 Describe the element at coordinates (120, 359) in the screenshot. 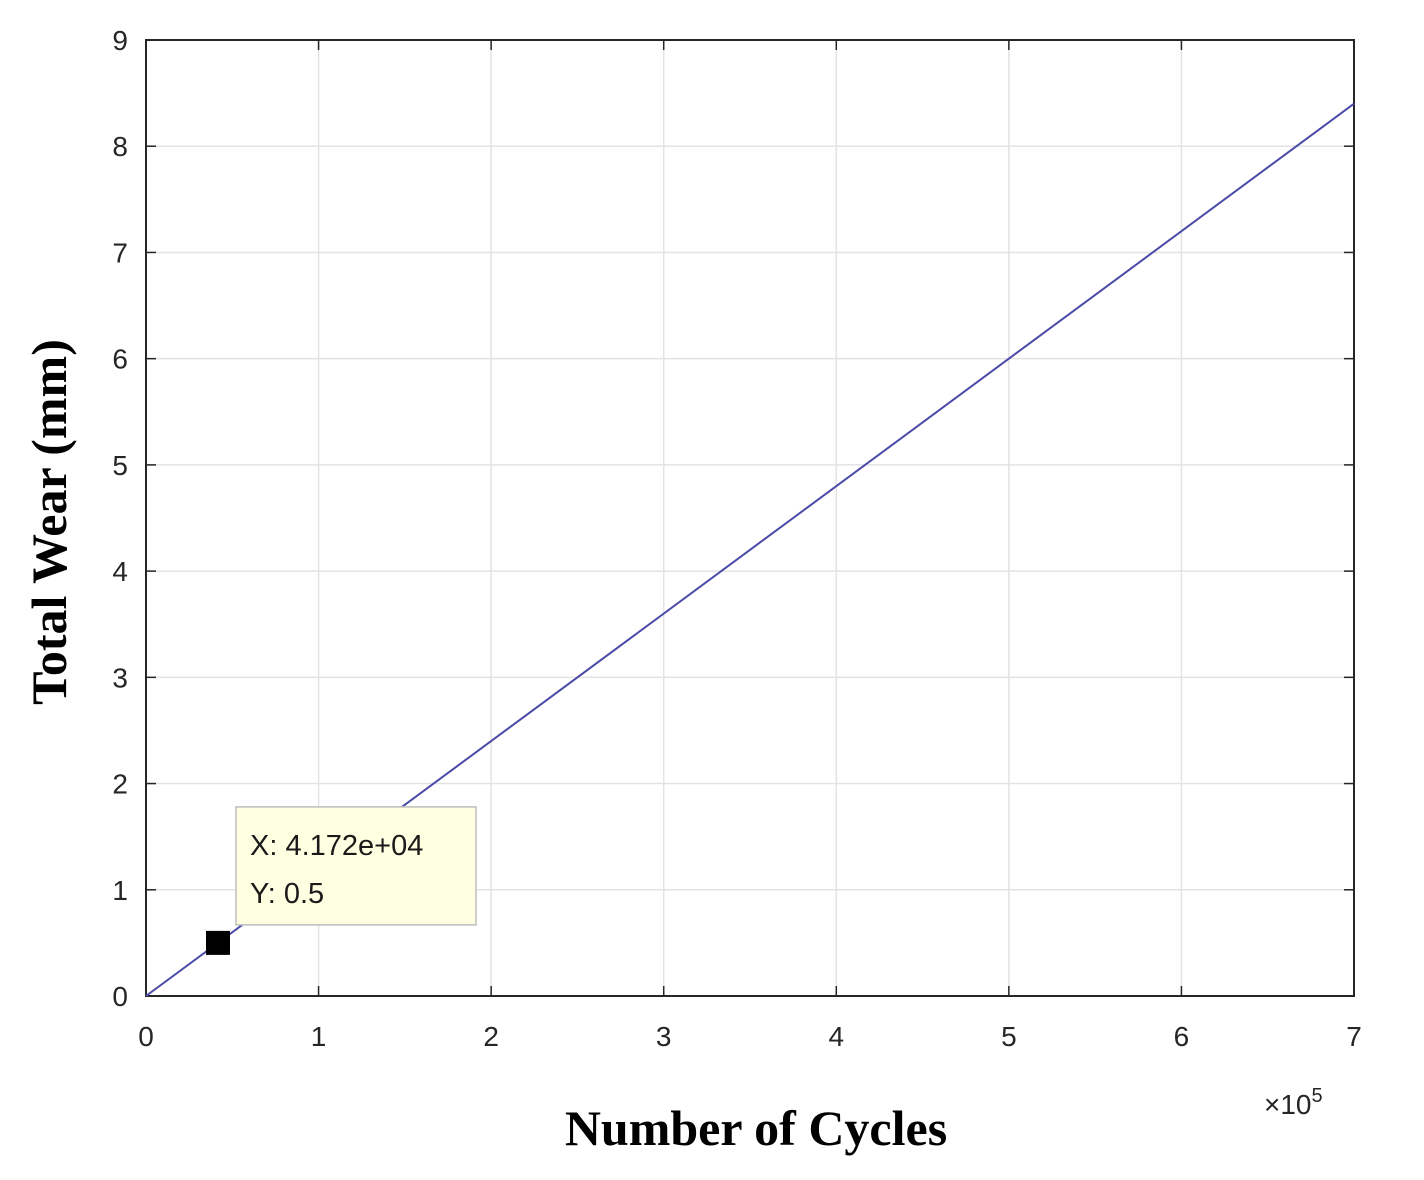

I see `y-tick-label: 6` at that location.